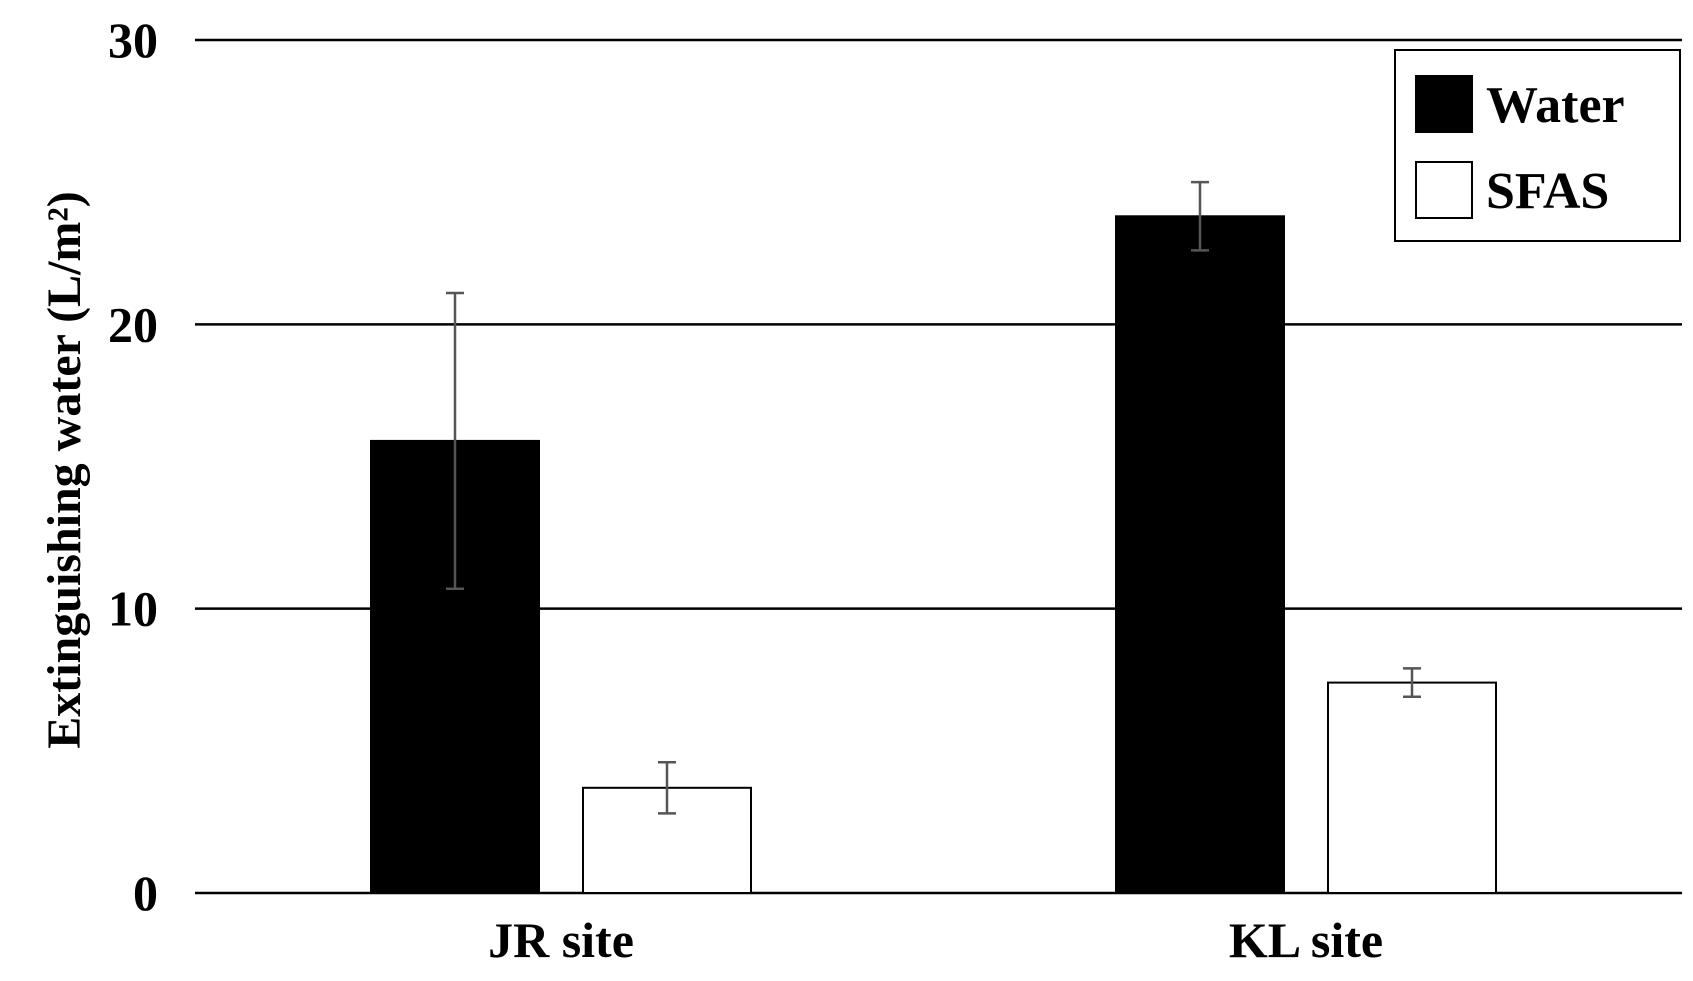 This screenshot has width=1693, height=981. Describe the element at coordinates (935, 940) in the screenshot. I see `x-axis-labels: JR site KL site` at that location.